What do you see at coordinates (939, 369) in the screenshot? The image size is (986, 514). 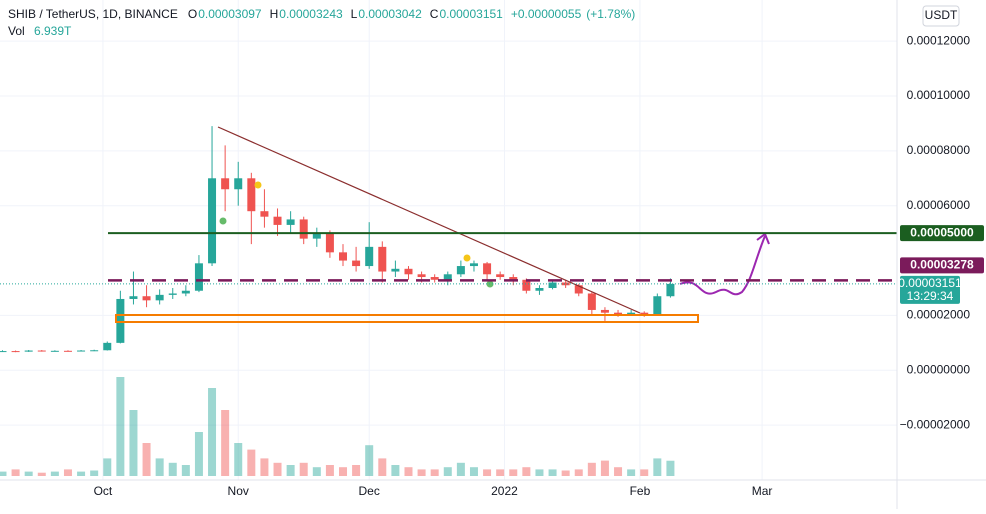 I see `y-tick-label: 0.00000000` at bounding box center [939, 369].